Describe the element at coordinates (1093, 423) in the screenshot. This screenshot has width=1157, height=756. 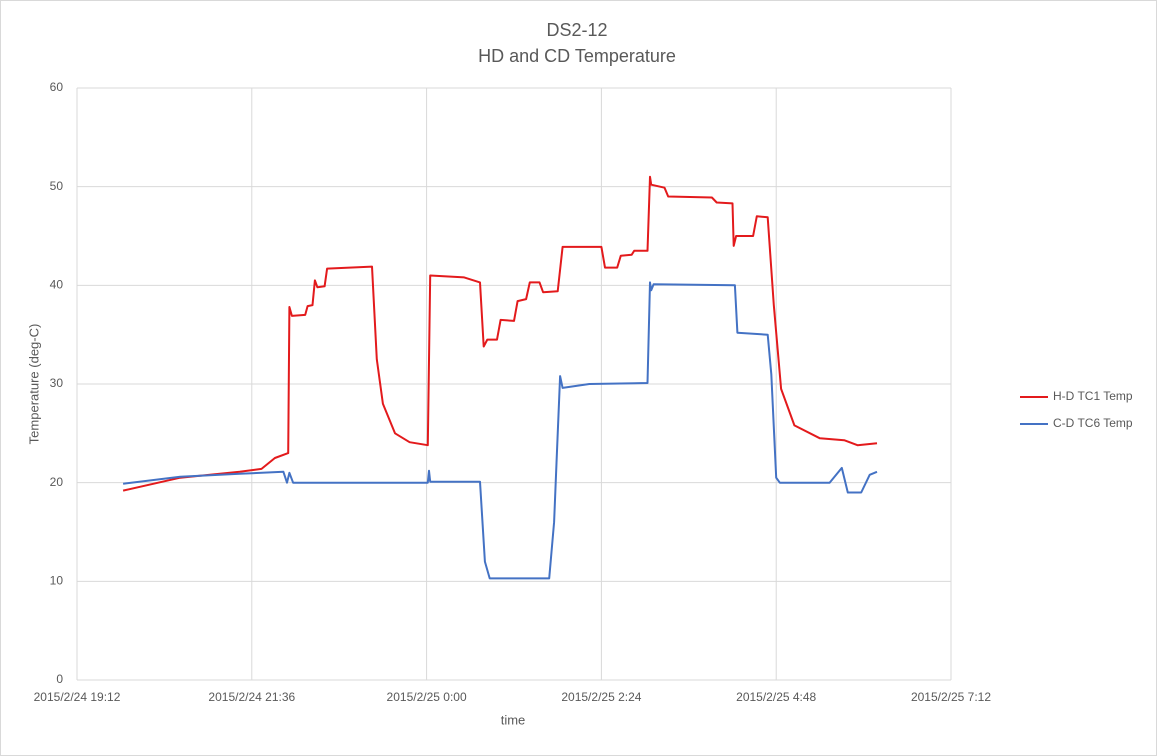
I see `legend-label: C-D TC6 Temp` at that location.